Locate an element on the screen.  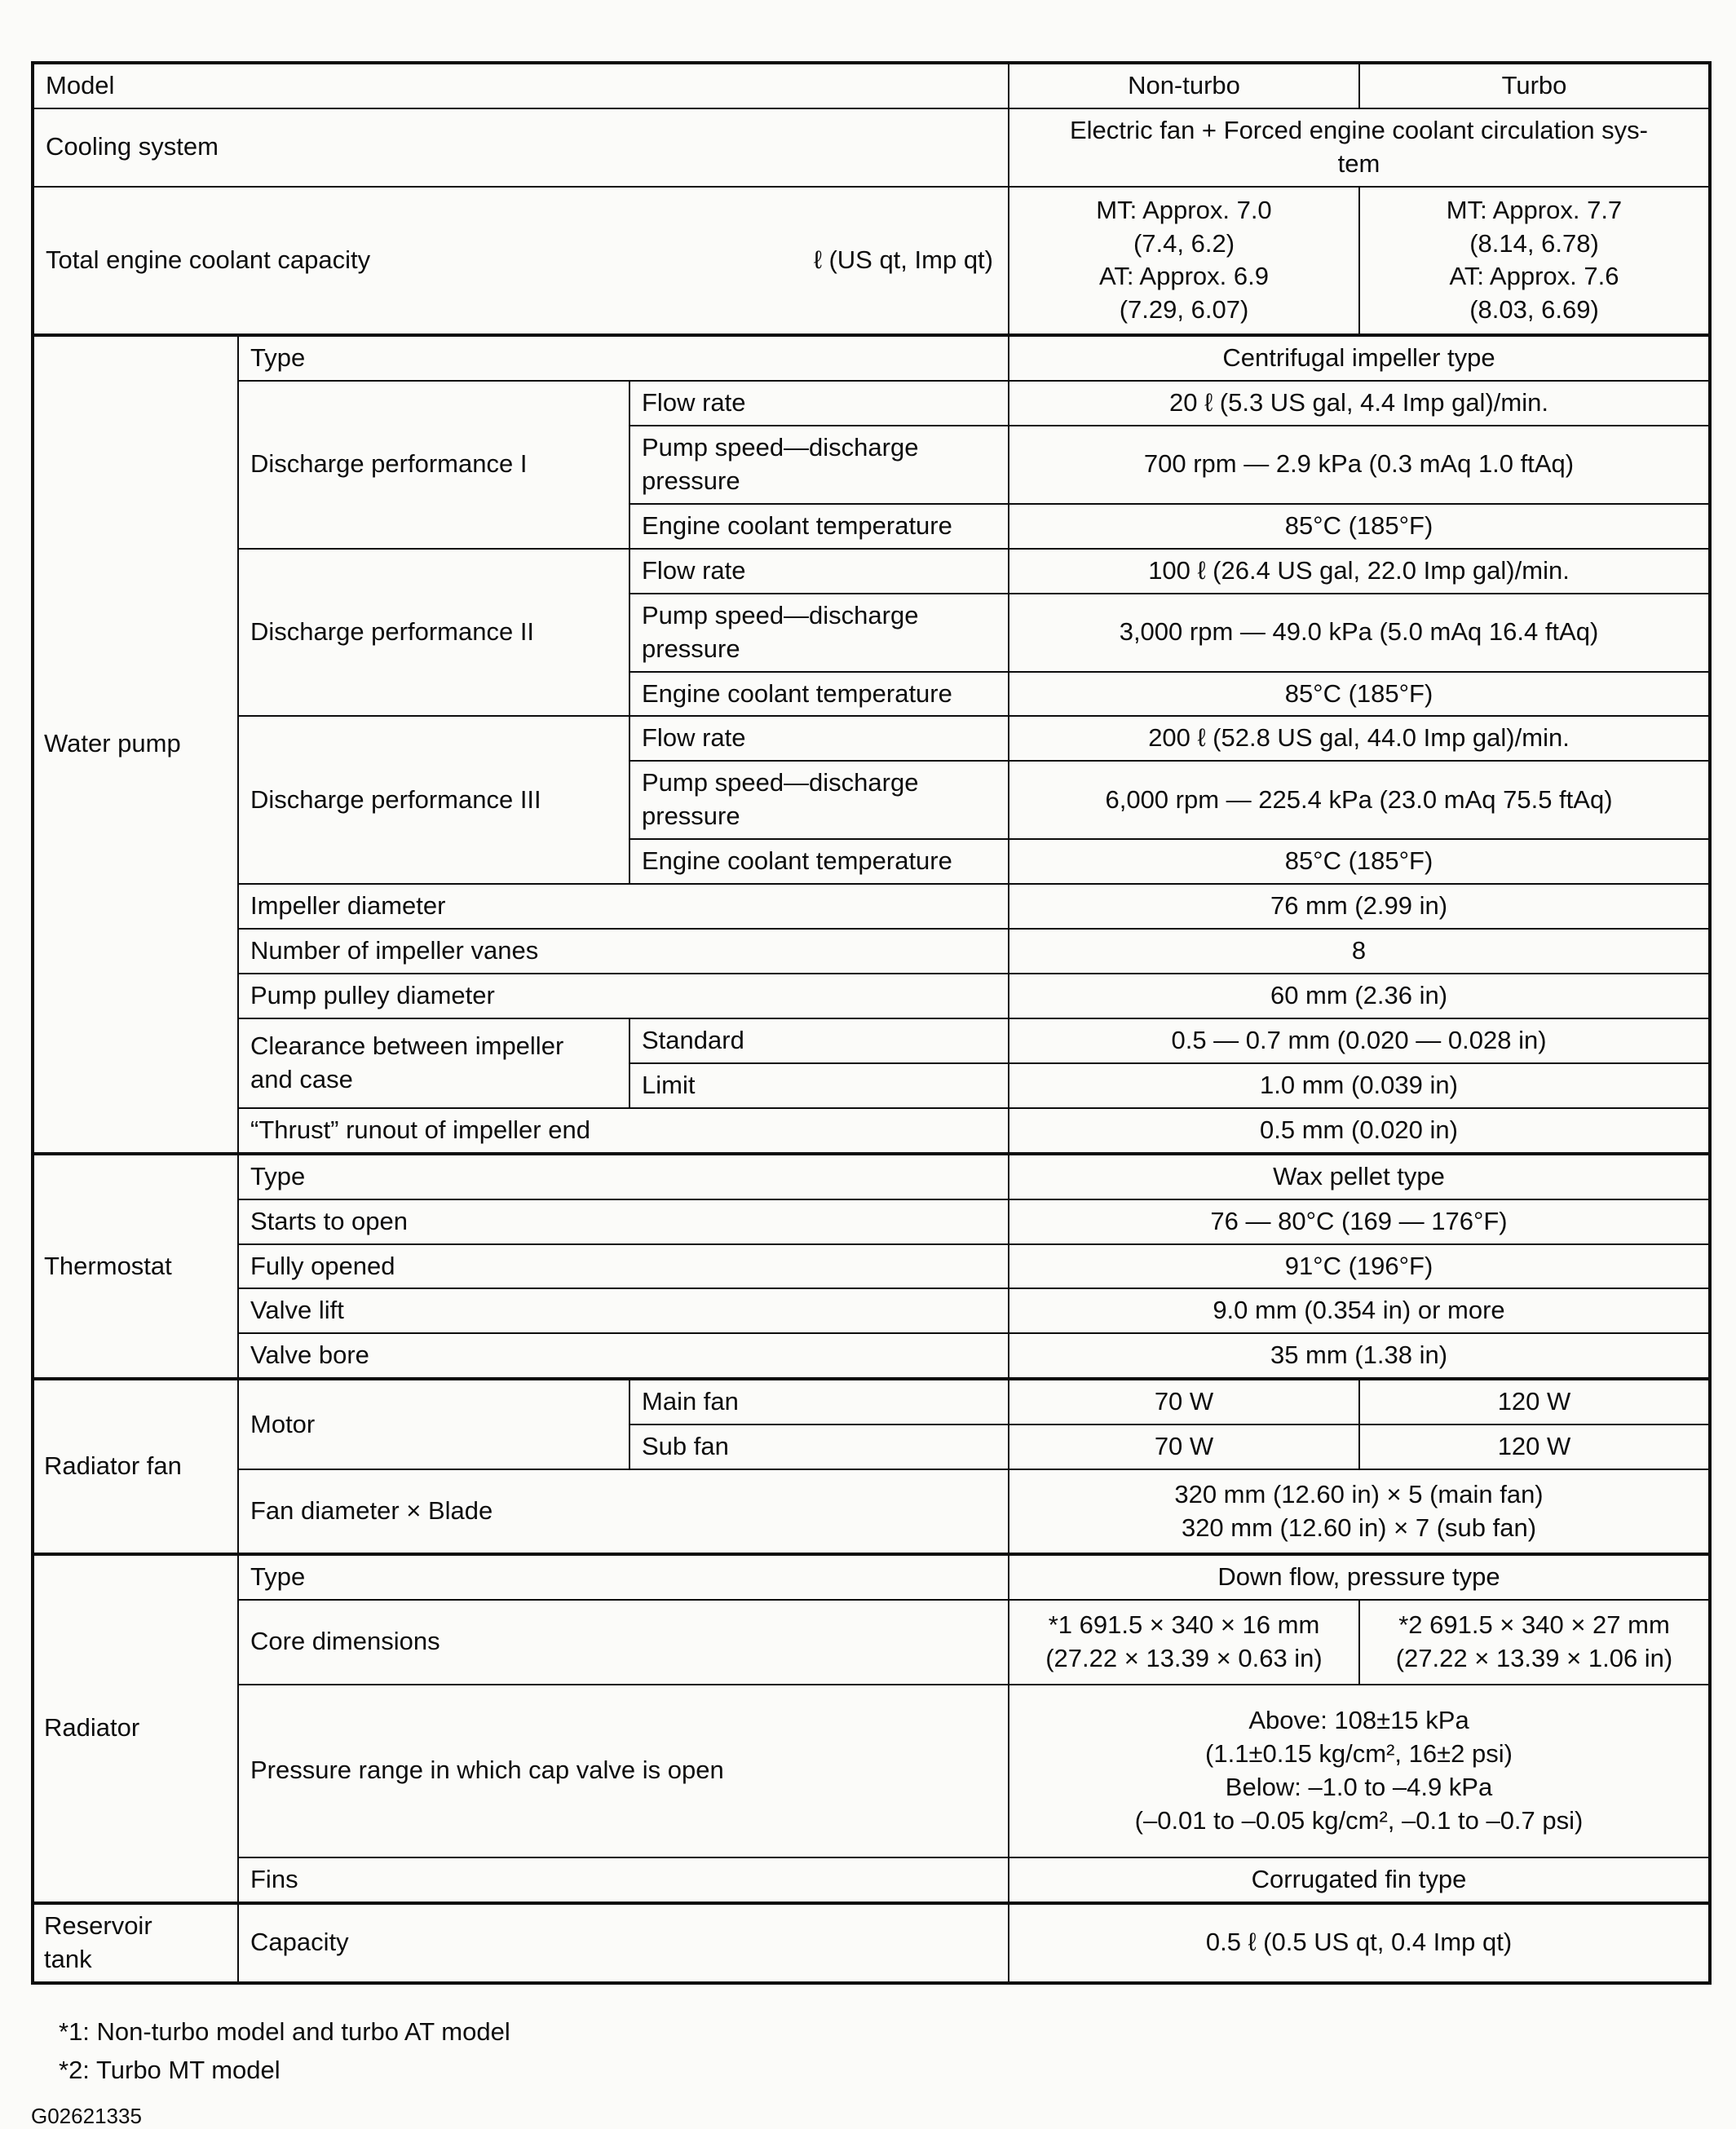
row-thermo-type: Thermostat Type Wax pellet type is located at coordinates (871, 1265).